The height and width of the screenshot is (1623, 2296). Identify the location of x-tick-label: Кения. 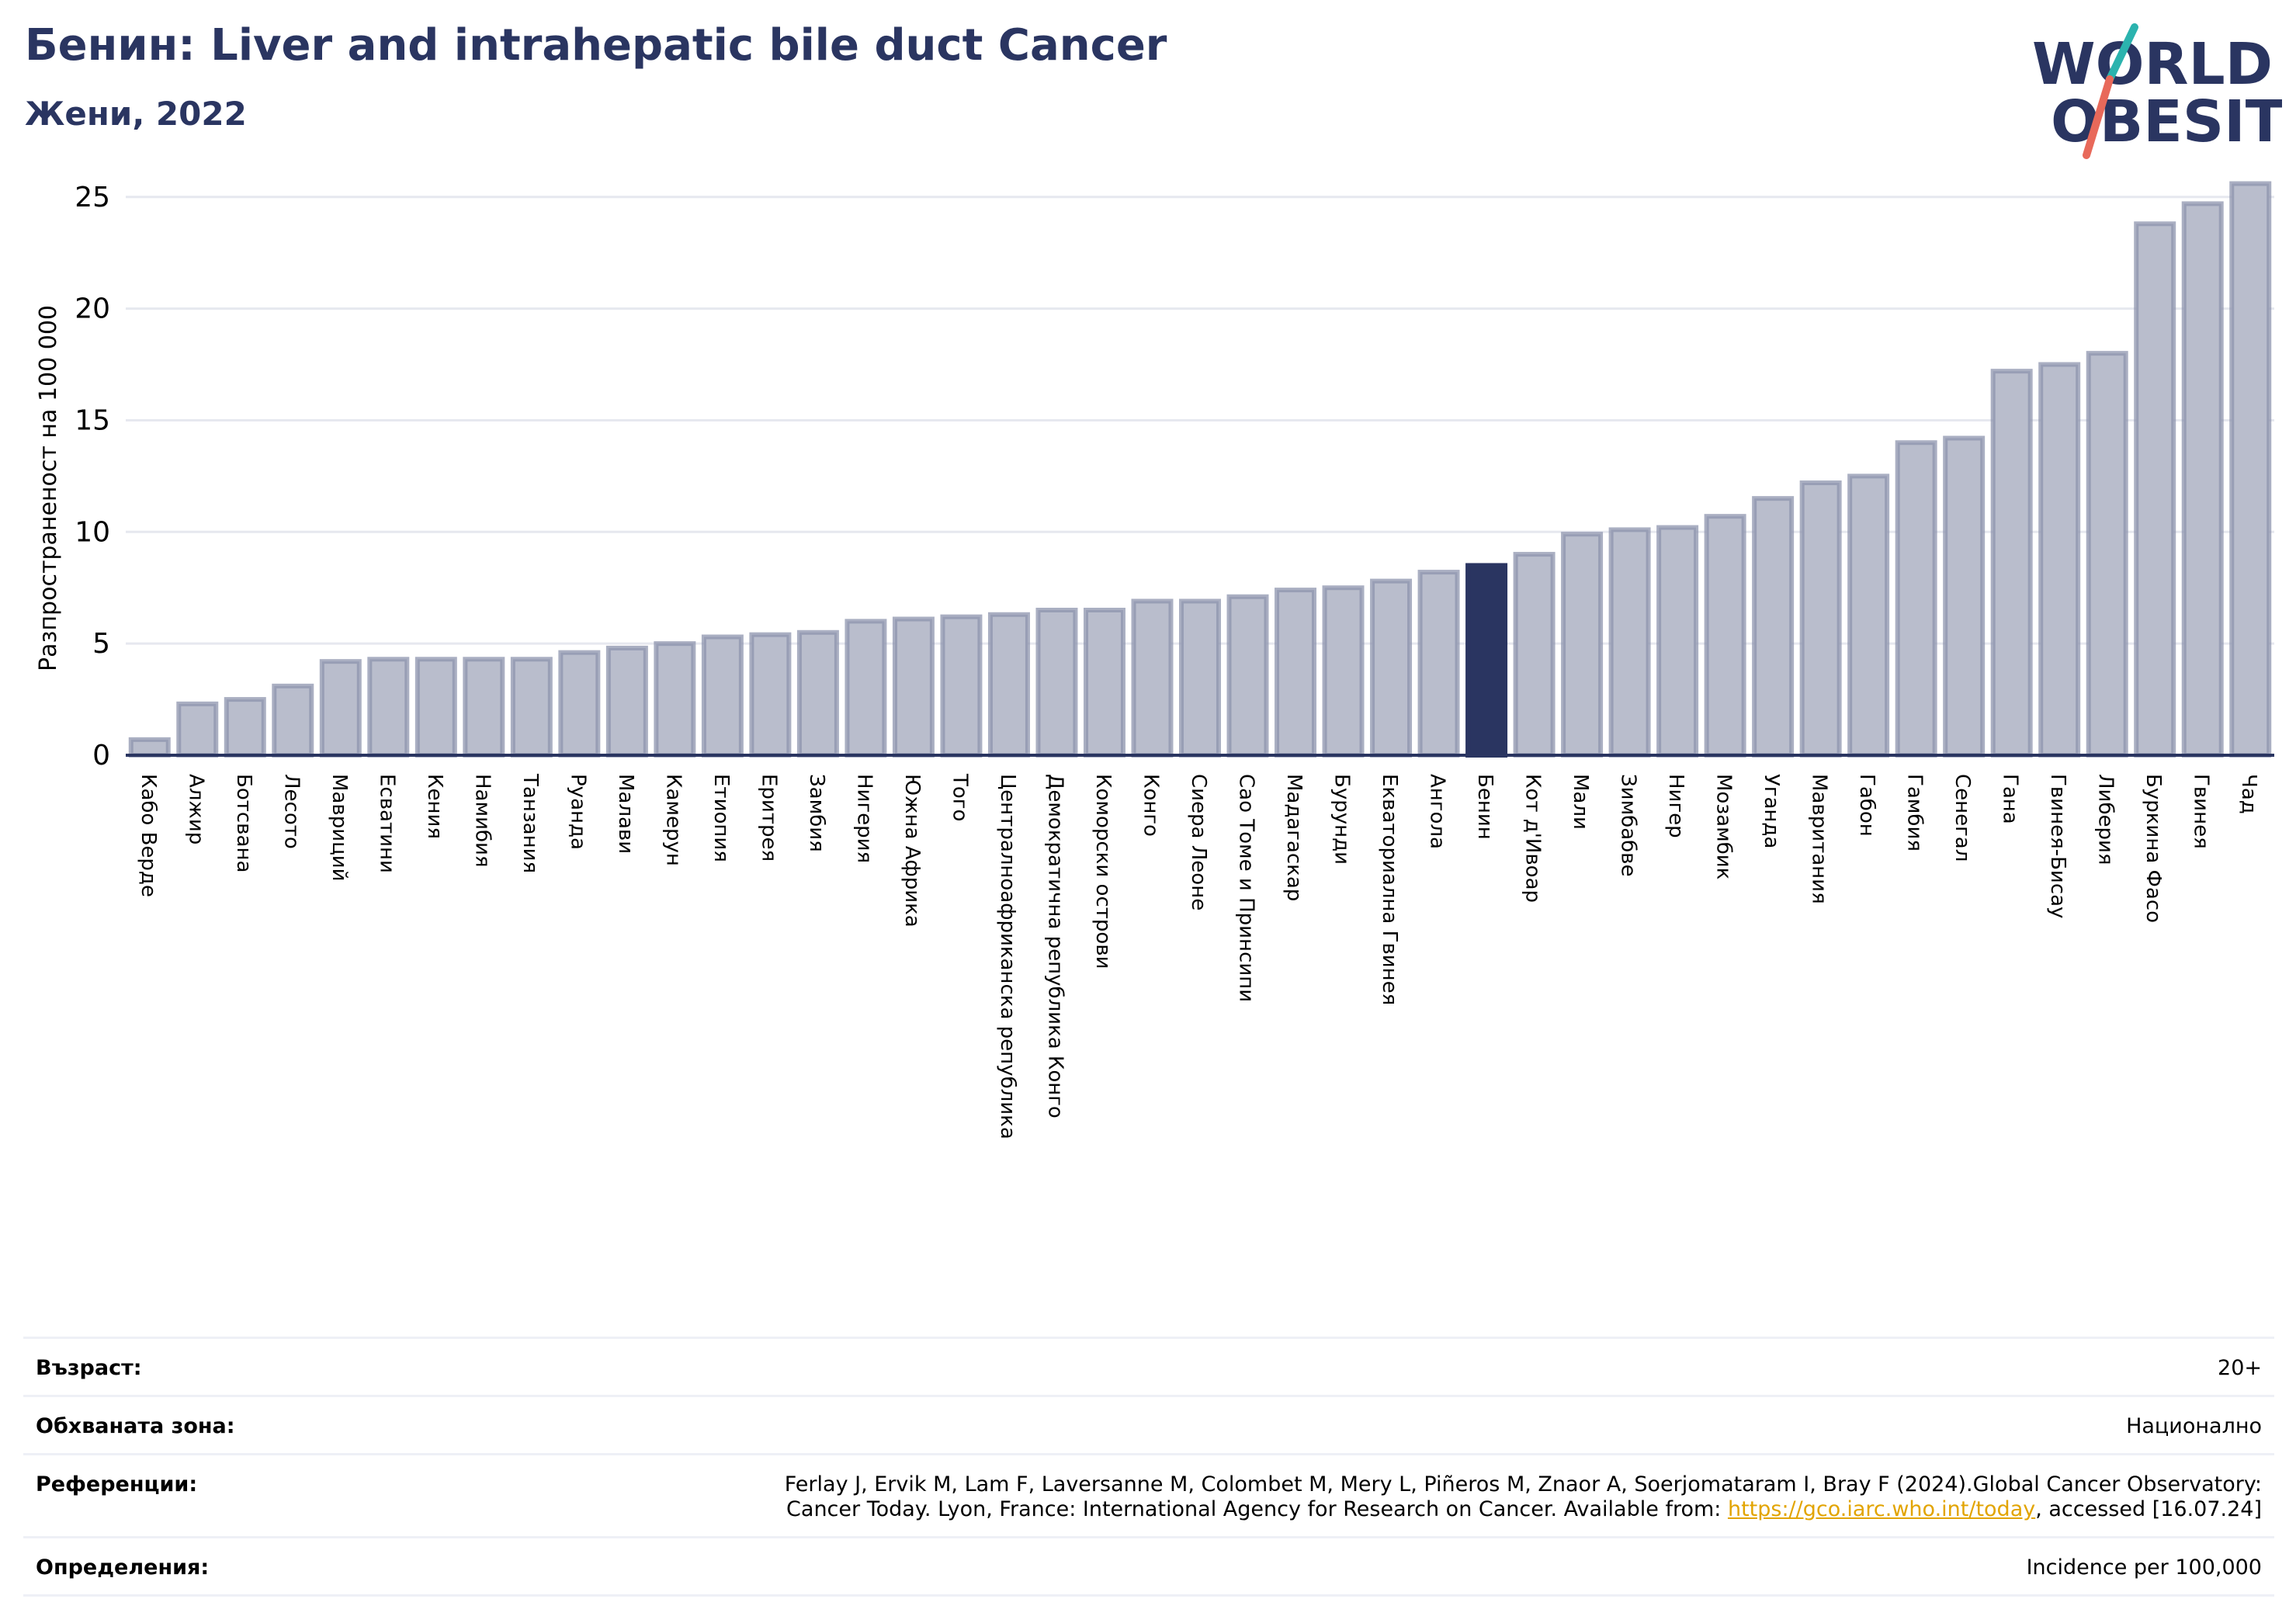
(435, 806).